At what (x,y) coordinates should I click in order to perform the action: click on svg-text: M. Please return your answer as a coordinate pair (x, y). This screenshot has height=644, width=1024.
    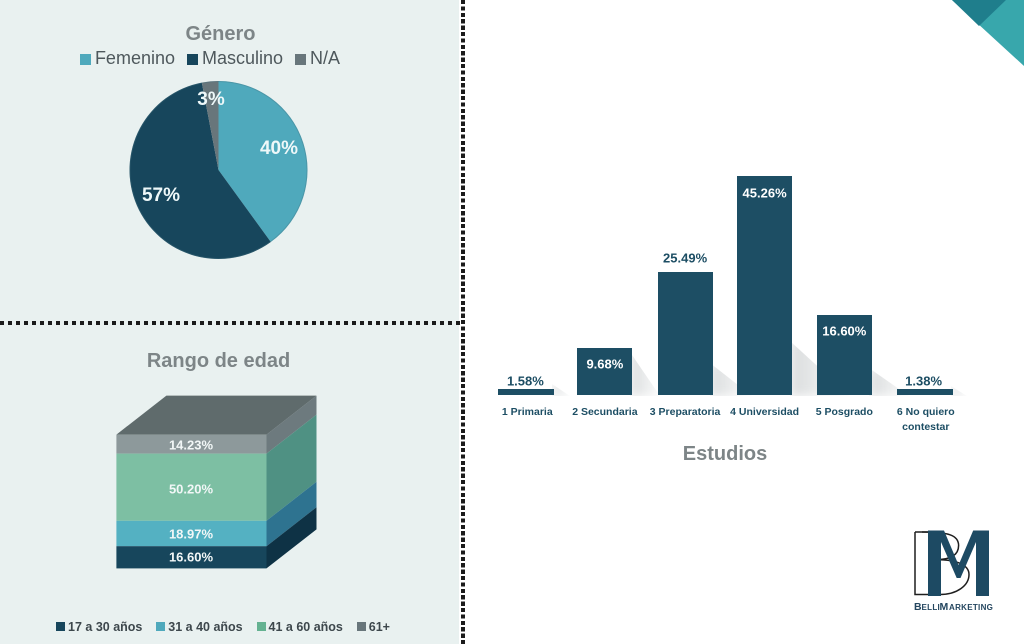
    Looking at the image, I should click on (944, 607).